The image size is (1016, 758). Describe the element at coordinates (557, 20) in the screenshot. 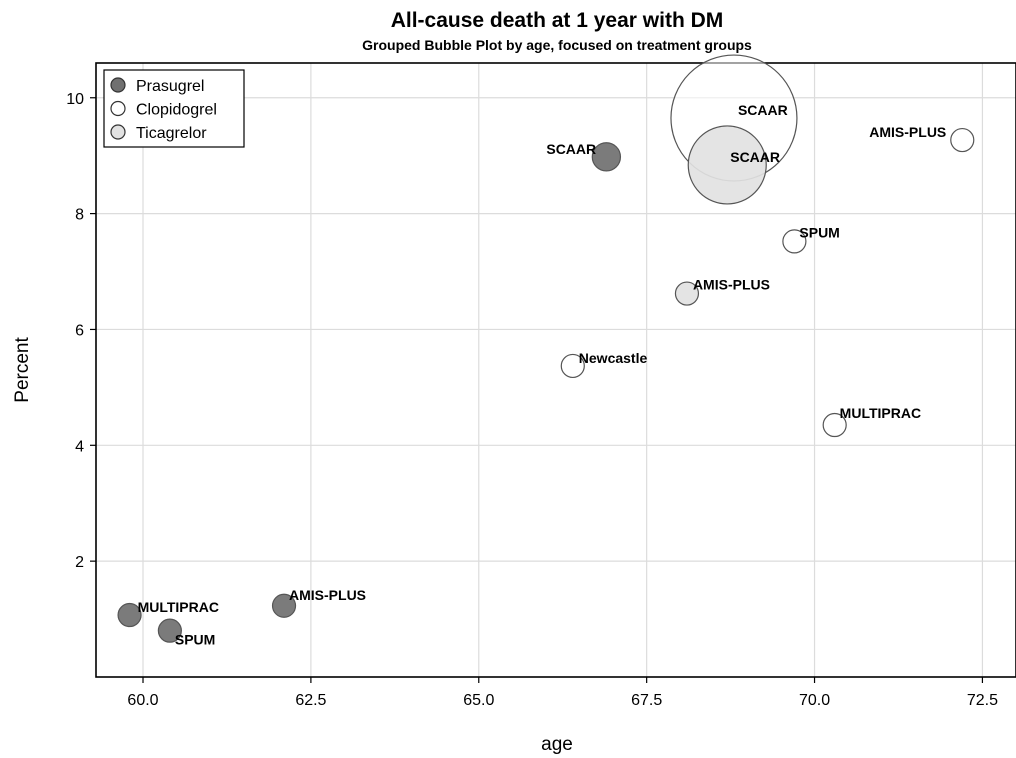

I see `chart-title: All-cause death at 1 year with DM` at that location.